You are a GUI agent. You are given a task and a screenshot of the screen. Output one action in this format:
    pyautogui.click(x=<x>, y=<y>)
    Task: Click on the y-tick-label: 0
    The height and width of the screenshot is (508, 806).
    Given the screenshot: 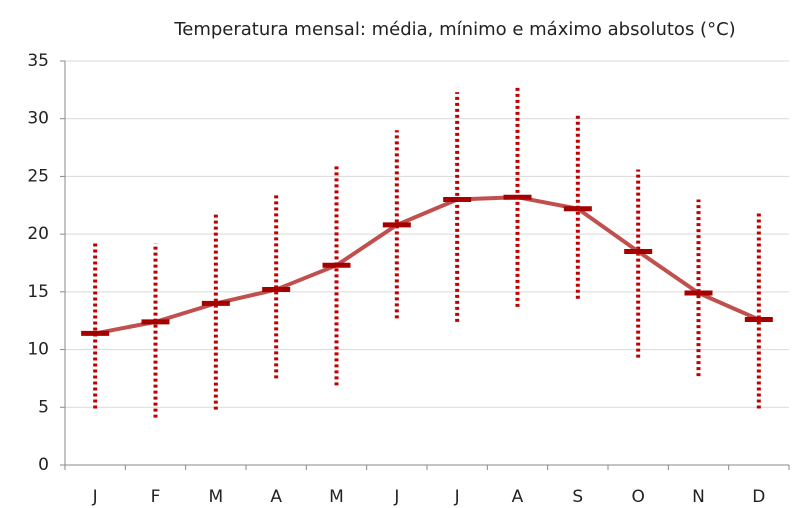 What is the action you would take?
    pyautogui.click(x=43, y=465)
    